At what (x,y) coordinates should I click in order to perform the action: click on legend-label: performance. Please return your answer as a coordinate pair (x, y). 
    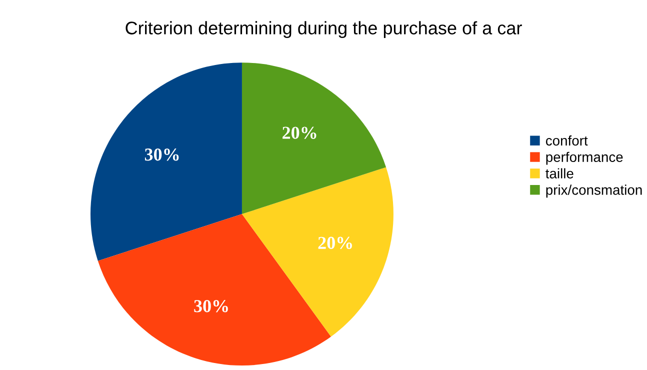
    Looking at the image, I should click on (584, 158).